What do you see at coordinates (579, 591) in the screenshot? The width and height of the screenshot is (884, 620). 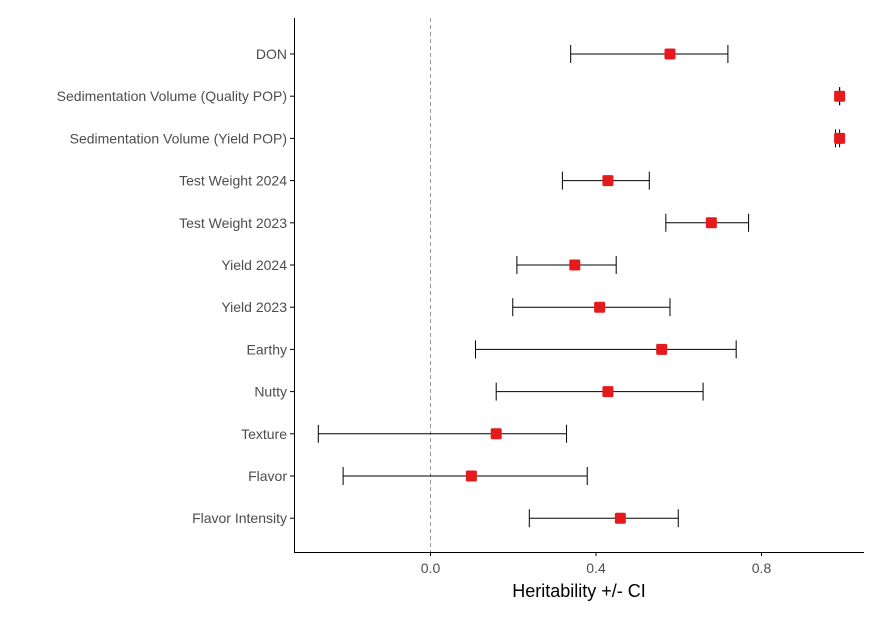 I see `x-axis-title: Heritability +/- CI` at bounding box center [579, 591].